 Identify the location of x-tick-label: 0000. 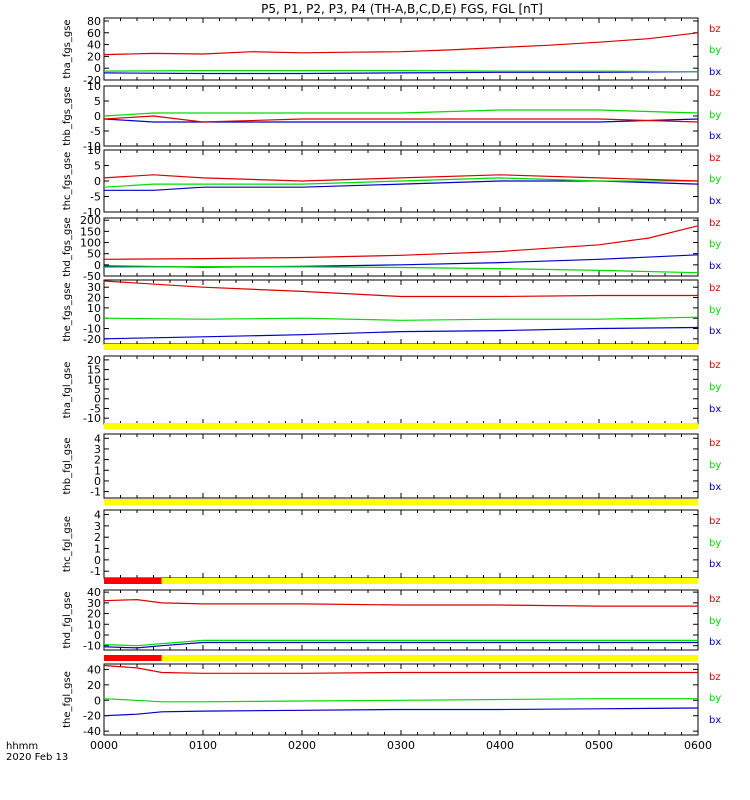
(104, 745).